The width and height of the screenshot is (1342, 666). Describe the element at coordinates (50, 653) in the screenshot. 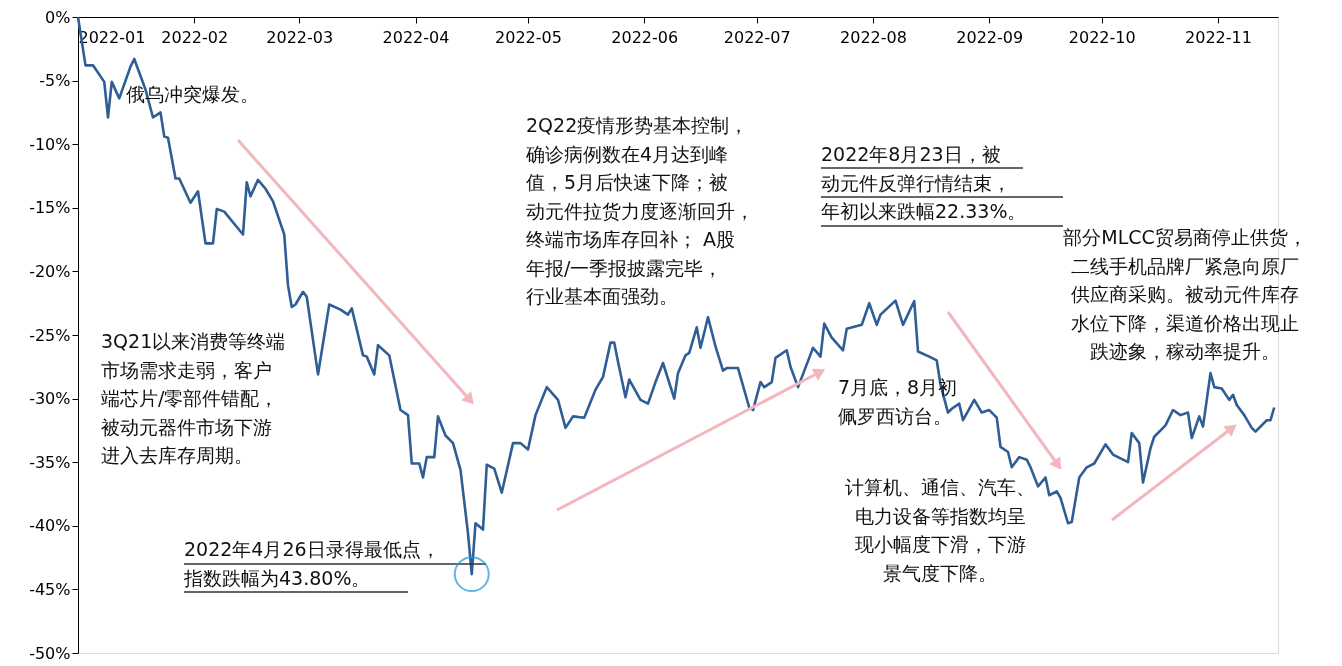

I see `y-tick-label: -50%` at that location.